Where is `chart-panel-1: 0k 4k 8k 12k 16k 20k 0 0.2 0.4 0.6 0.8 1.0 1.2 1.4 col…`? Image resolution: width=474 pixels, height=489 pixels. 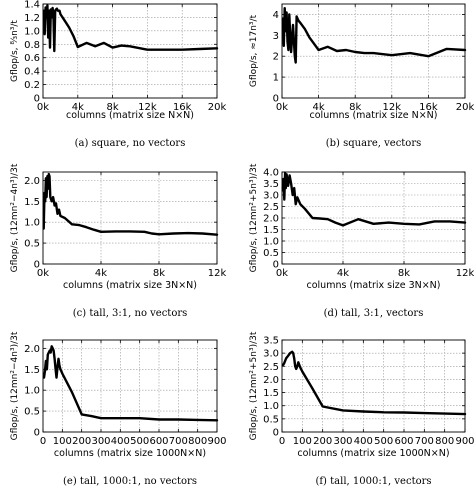
chart-panel-1: 0k 4k 8k 12k 16k 20k 0 0.2 0.4 0.6 0.8 1.0 1.2 1.4 col… is located at coordinates (118, 74).